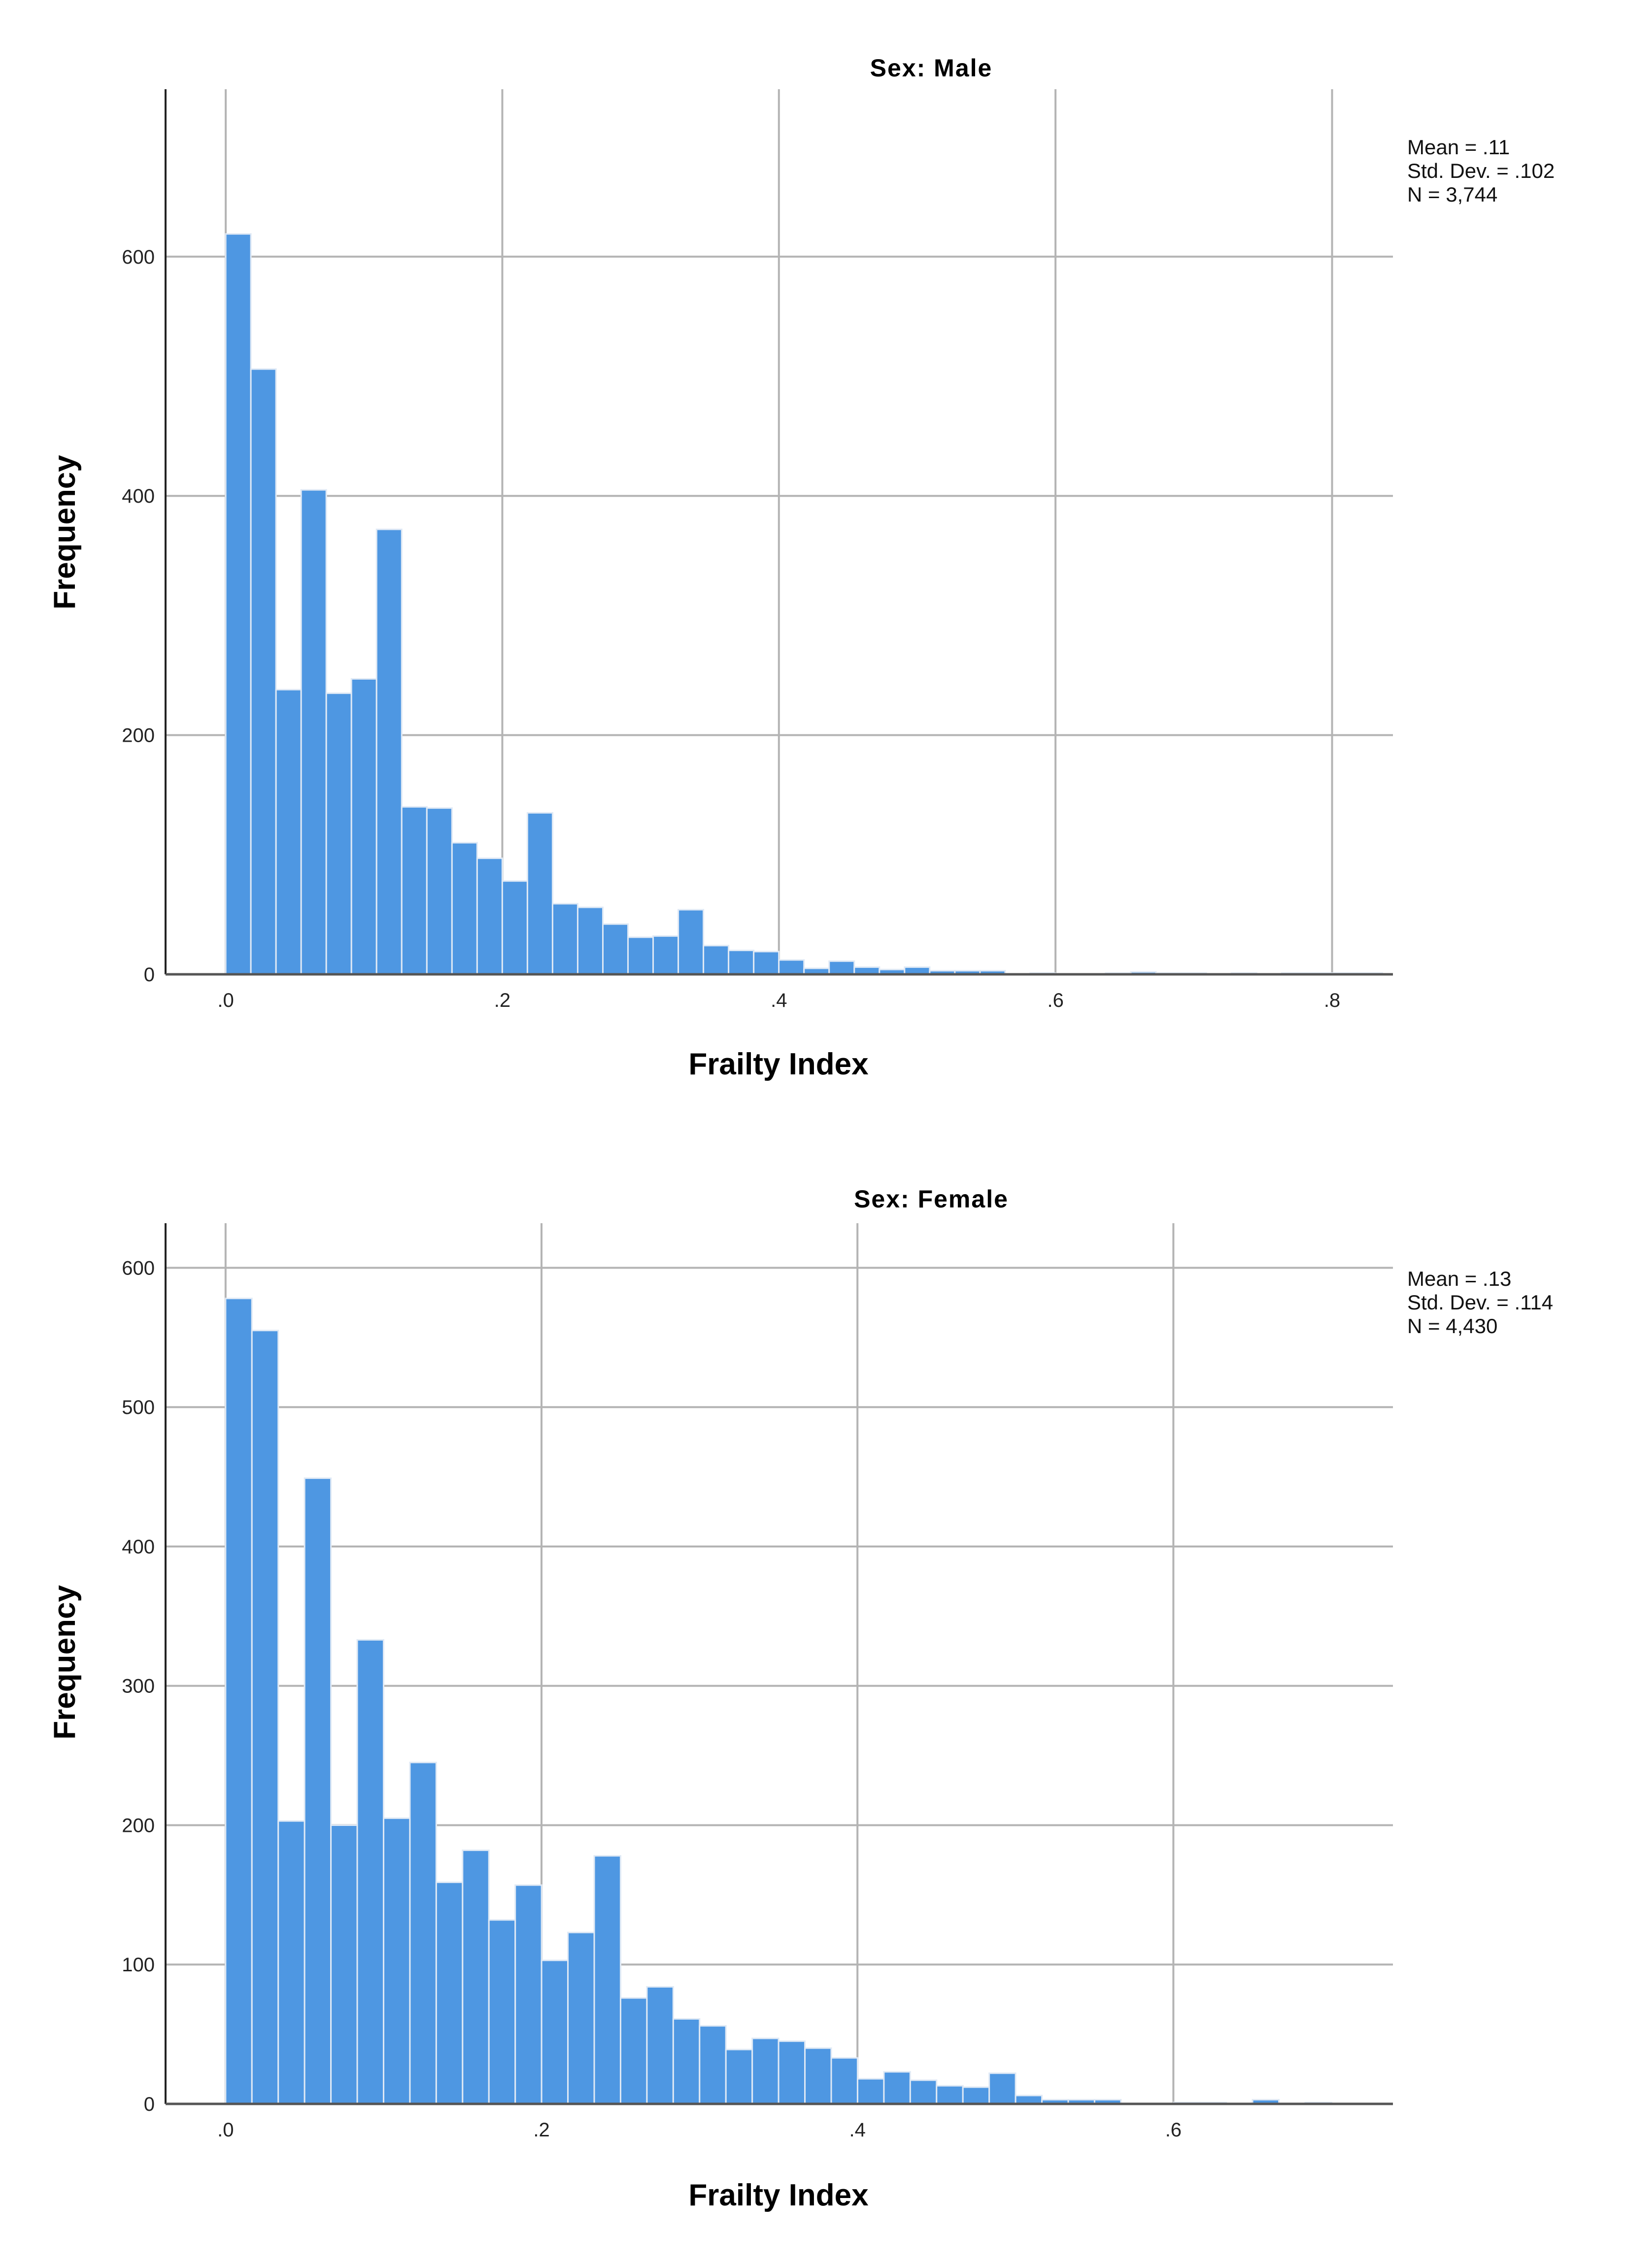 The width and height of the screenshot is (1626, 2268). What do you see at coordinates (1452, 1326) in the screenshot?
I see `stat-n: N = 4,430` at bounding box center [1452, 1326].